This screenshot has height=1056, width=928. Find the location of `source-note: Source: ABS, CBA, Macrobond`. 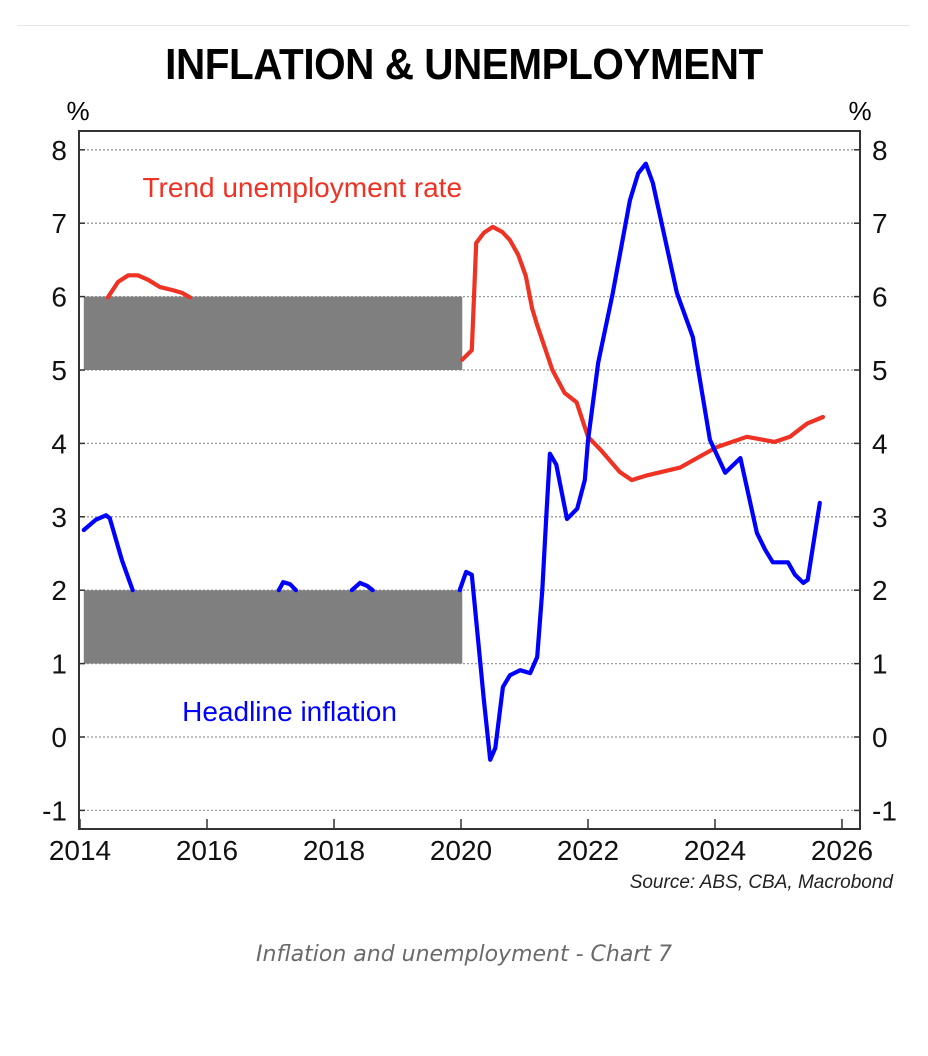

source-note: Source: ABS, CBA, Macrobond is located at coordinates (762, 882).